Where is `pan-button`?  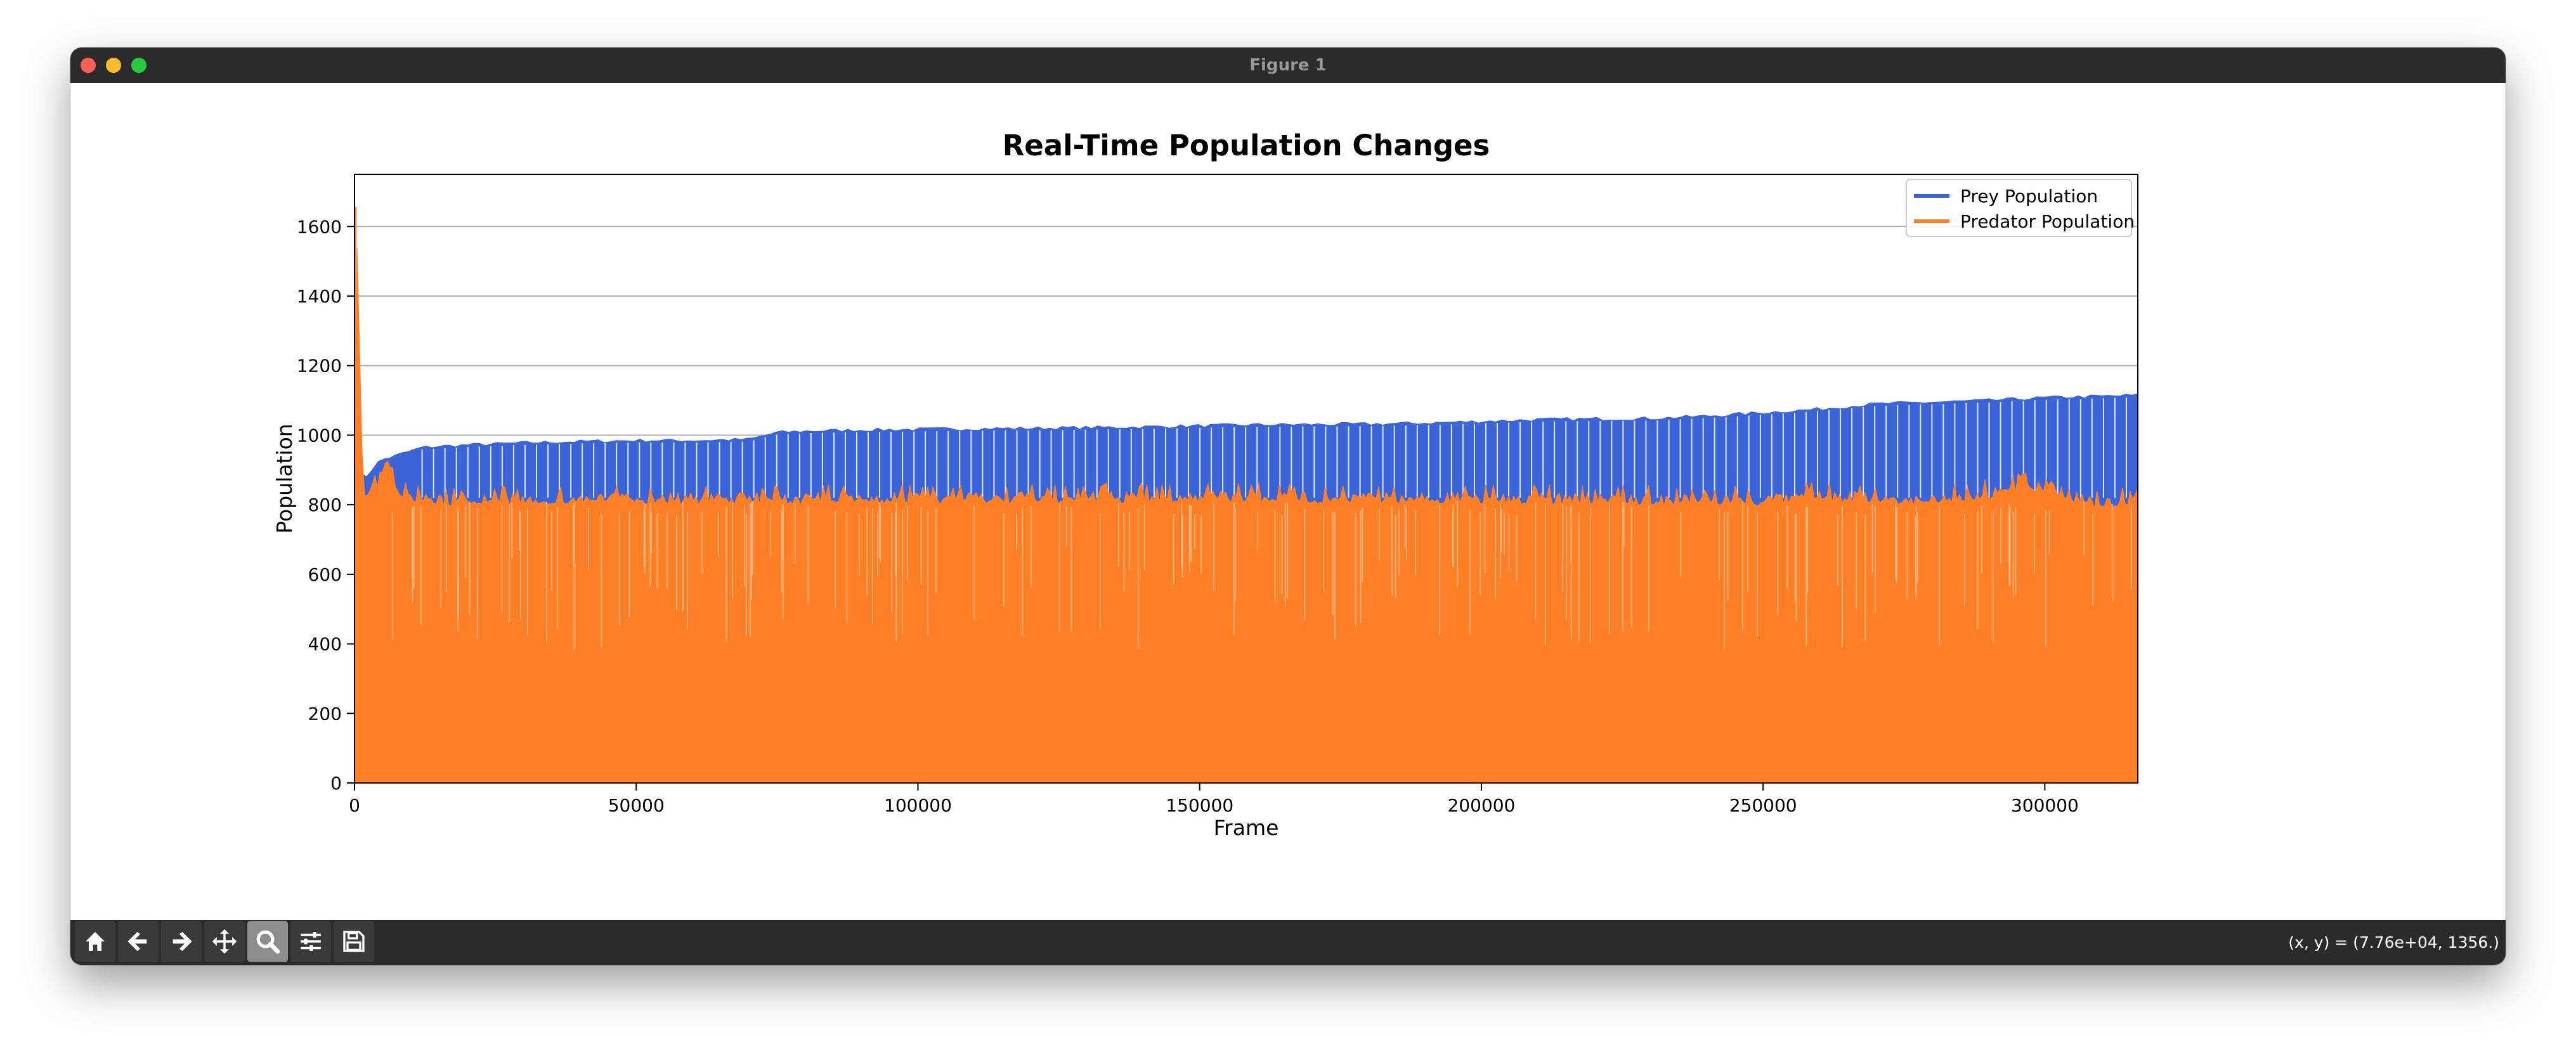
pan-button is located at coordinates (224, 942).